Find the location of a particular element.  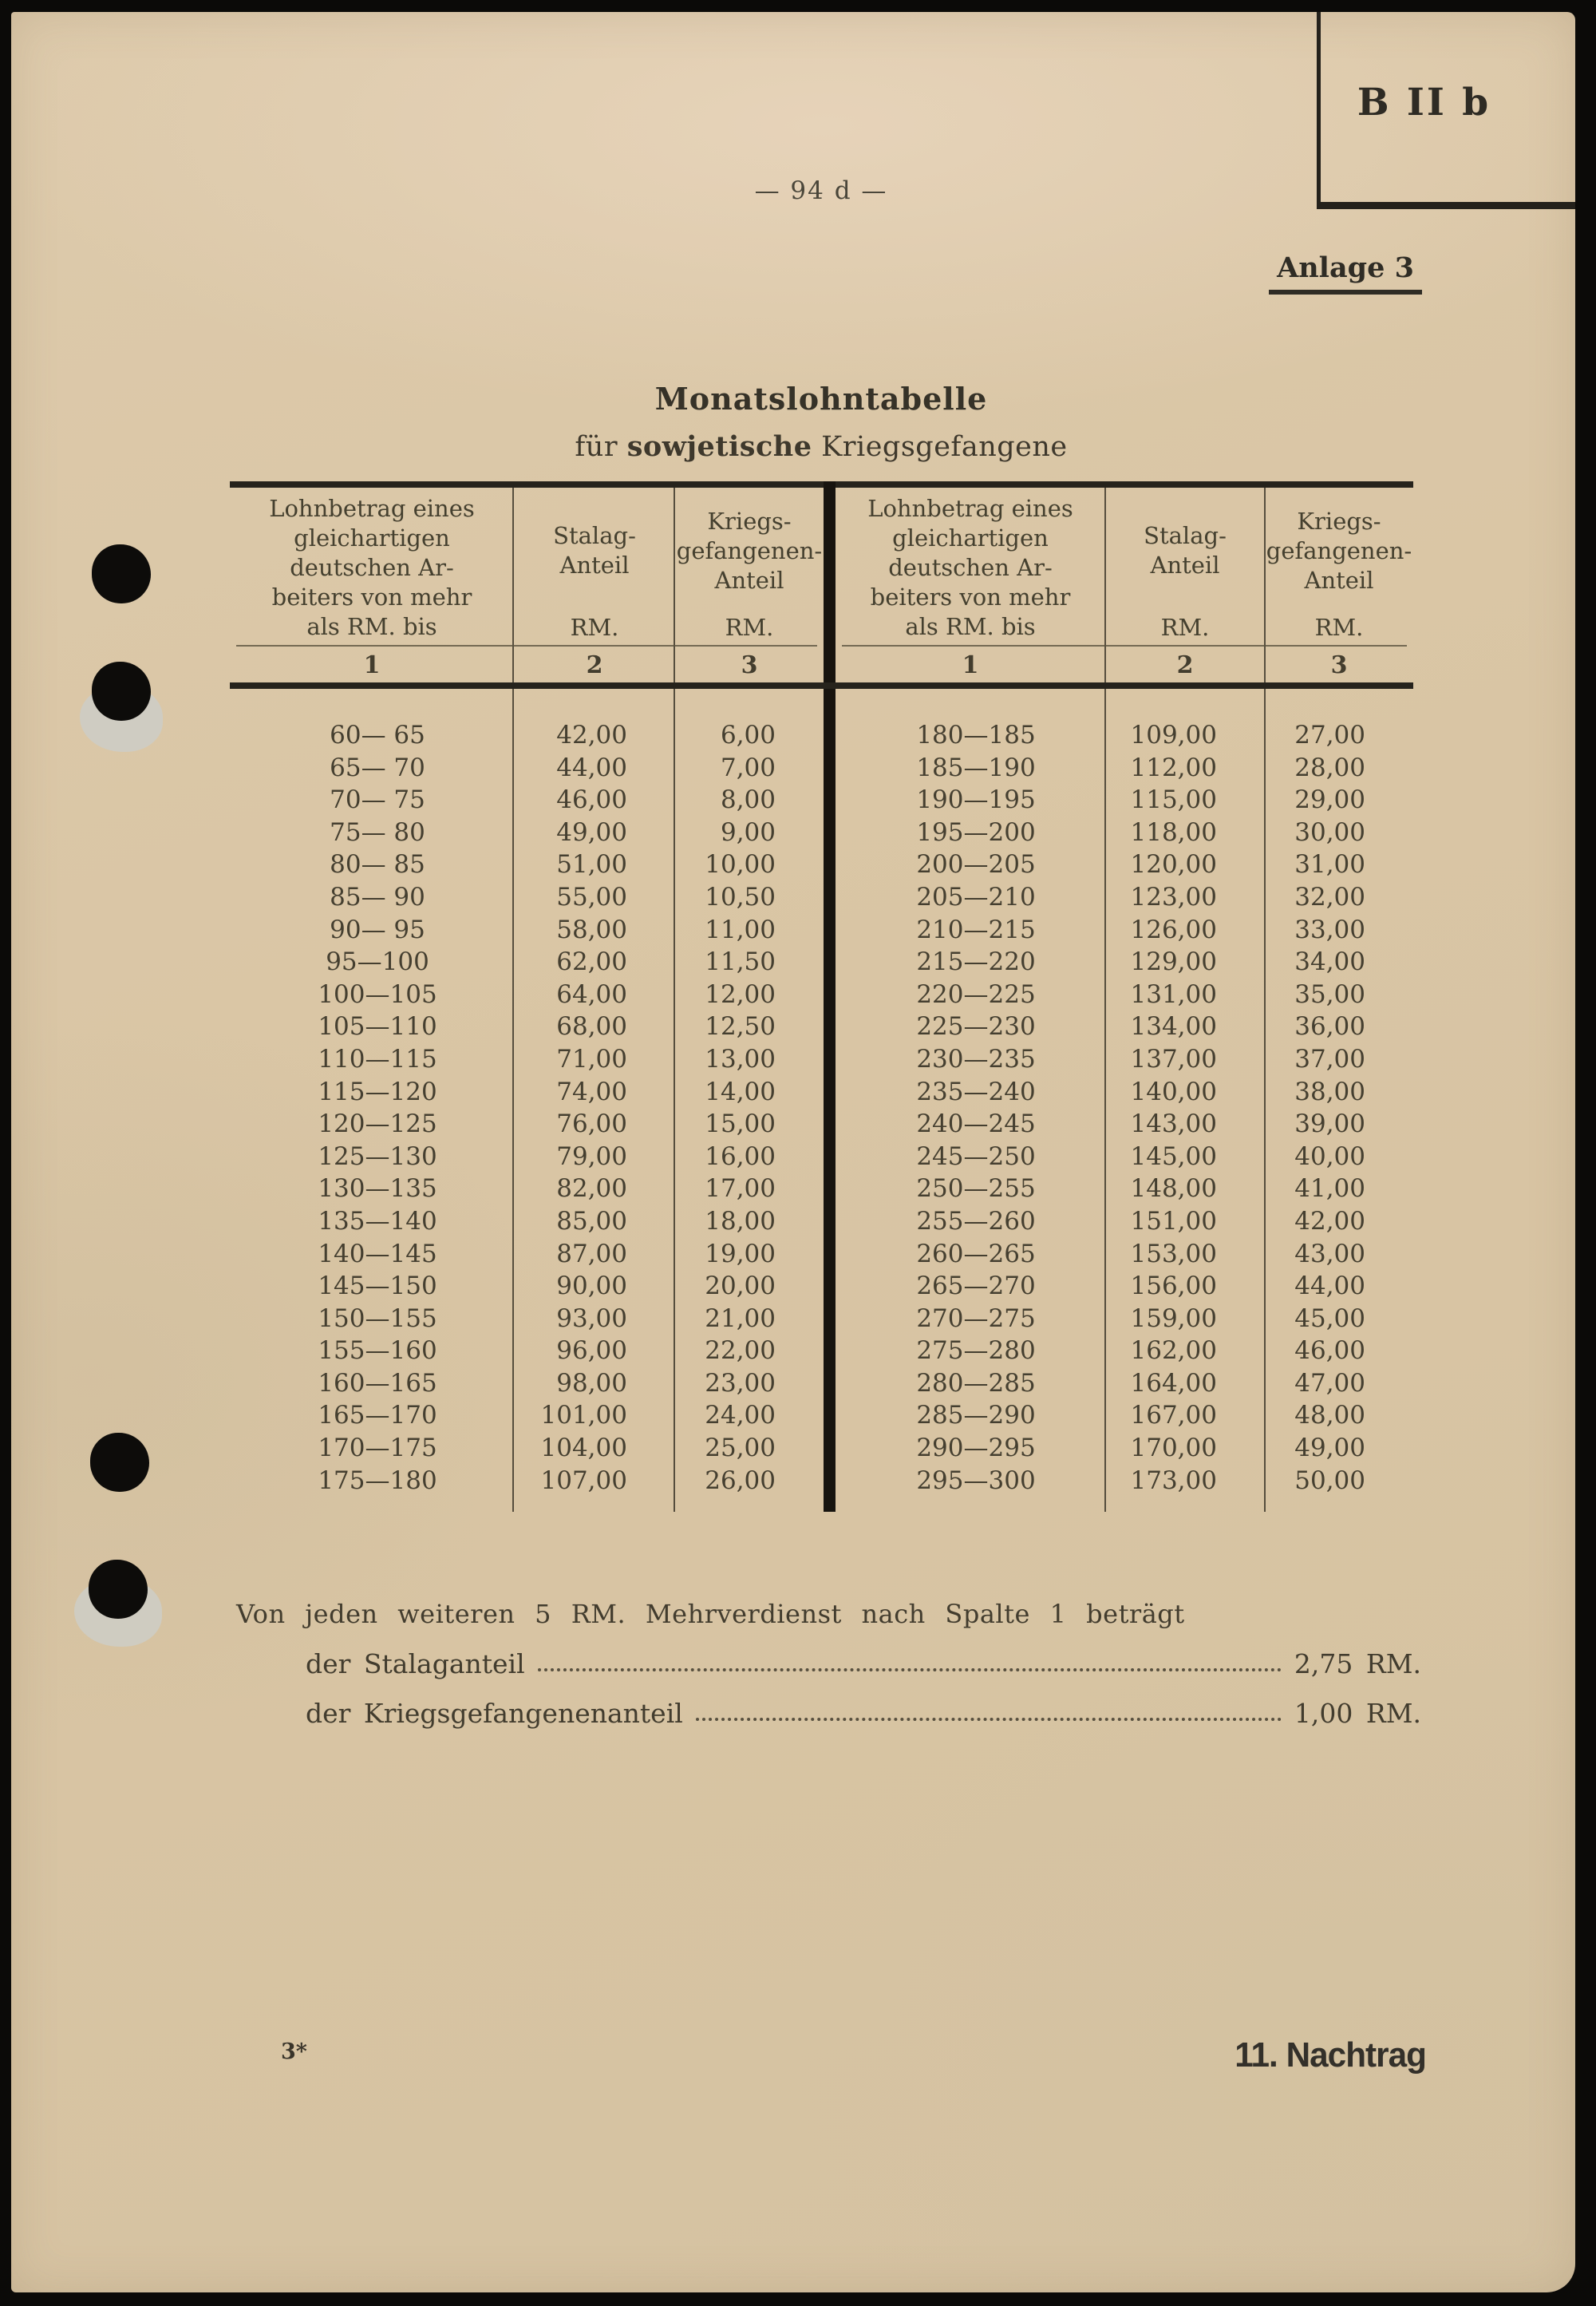

stalag-share-cell: 112,00 is located at coordinates (1173, 767).